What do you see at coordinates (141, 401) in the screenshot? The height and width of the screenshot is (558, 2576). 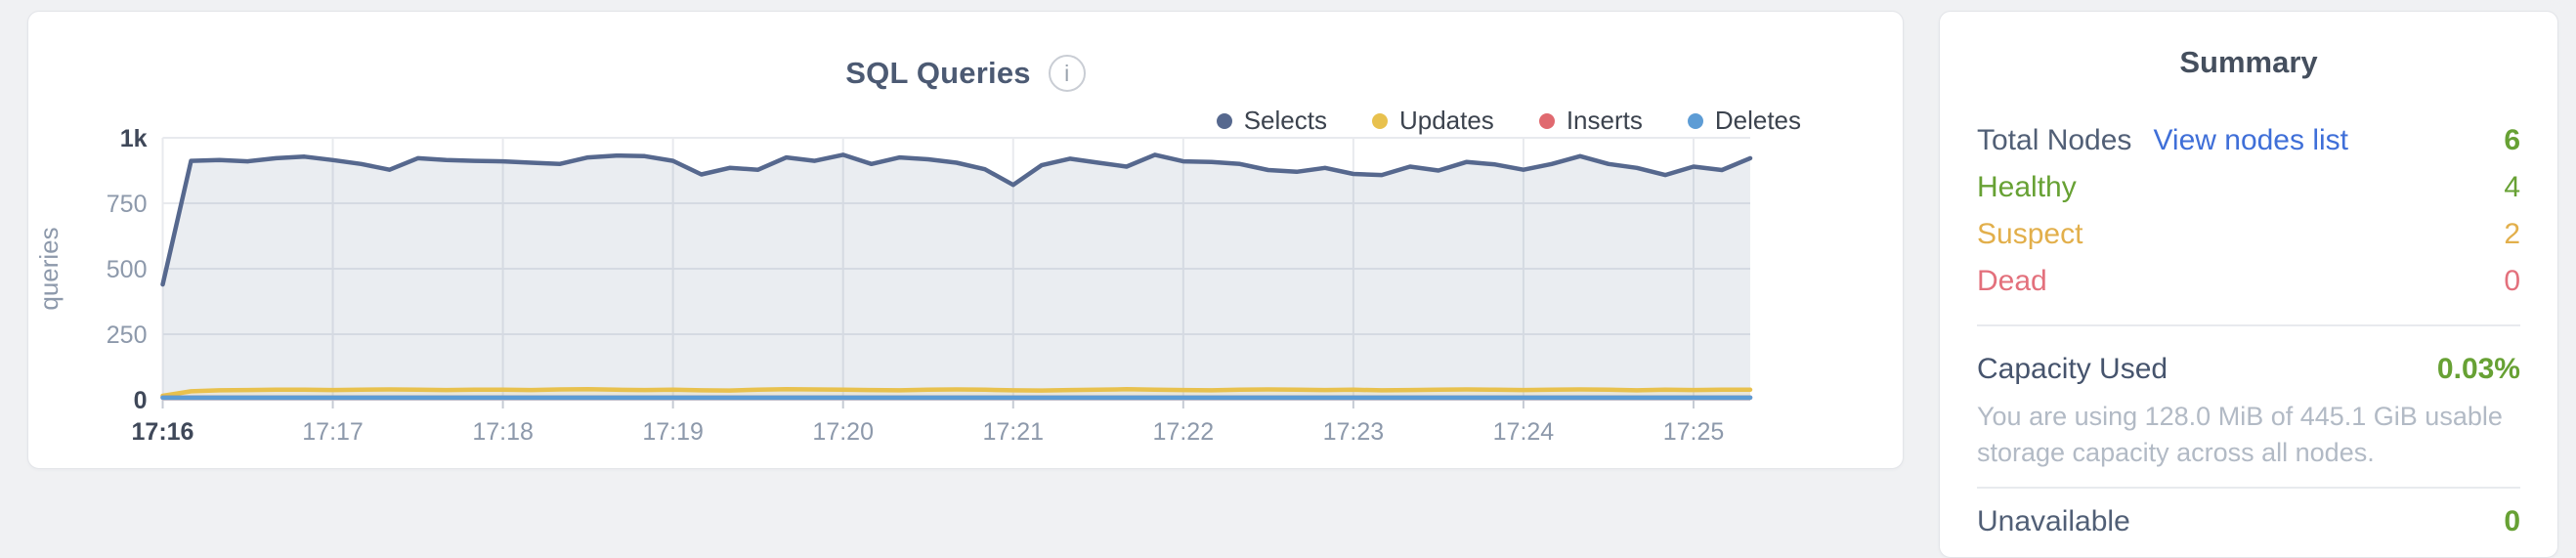 I see `svg-text: 0` at bounding box center [141, 401].